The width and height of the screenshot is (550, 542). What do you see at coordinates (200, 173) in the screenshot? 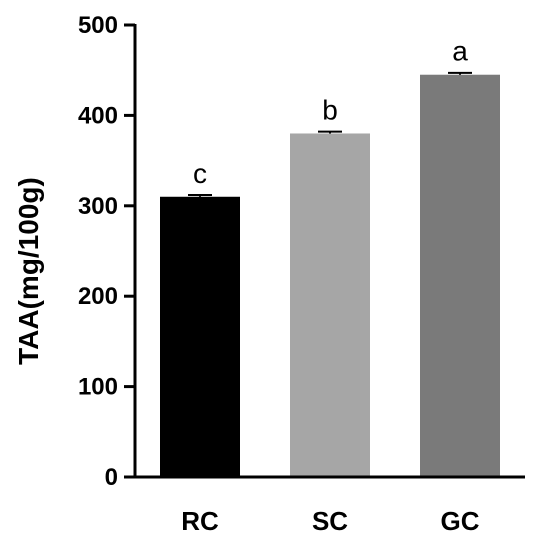
I see `significance-letter: c` at bounding box center [200, 173].